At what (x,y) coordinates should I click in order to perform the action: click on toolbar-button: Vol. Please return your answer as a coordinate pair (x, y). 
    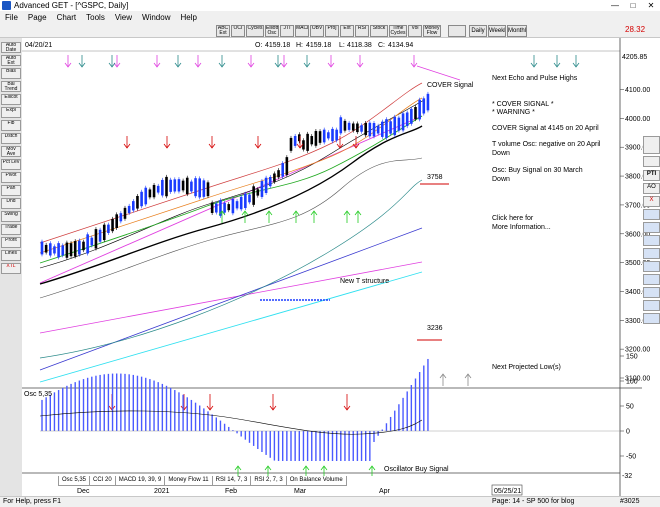
    Looking at the image, I should click on (415, 31).